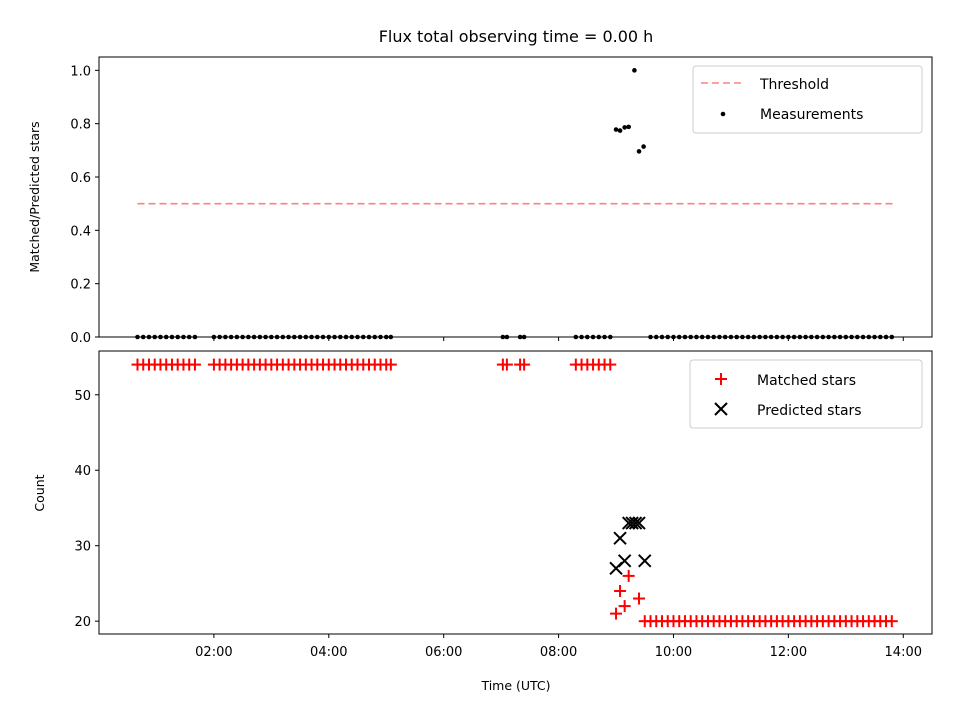  I want to click on legend-measurements-label: Measurements, so click(811, 115).